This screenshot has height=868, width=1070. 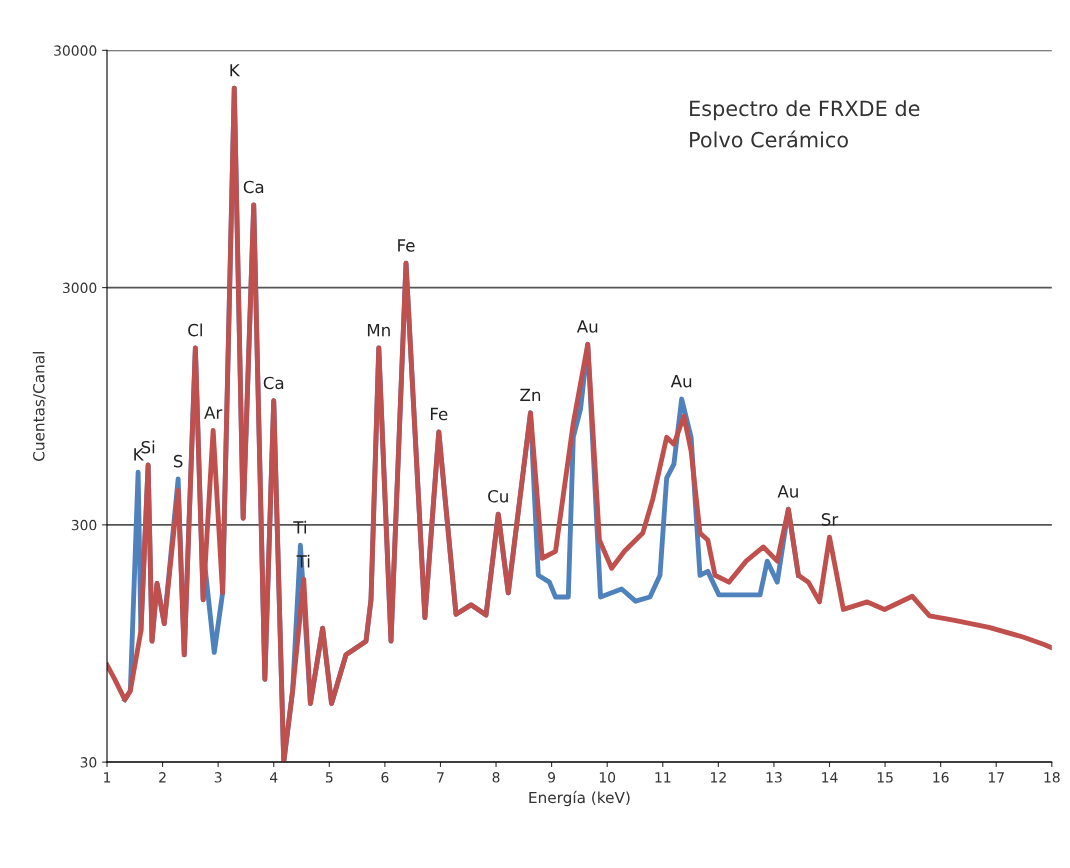 I want to click on annotation: S, so click(x=178, y=461).